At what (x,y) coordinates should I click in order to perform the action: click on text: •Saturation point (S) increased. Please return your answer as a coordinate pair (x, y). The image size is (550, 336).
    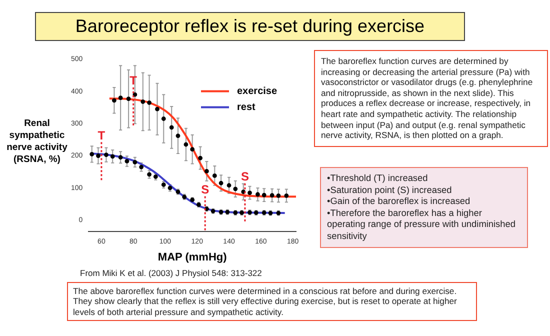
    Looking at the image, I should click on (390, 190).